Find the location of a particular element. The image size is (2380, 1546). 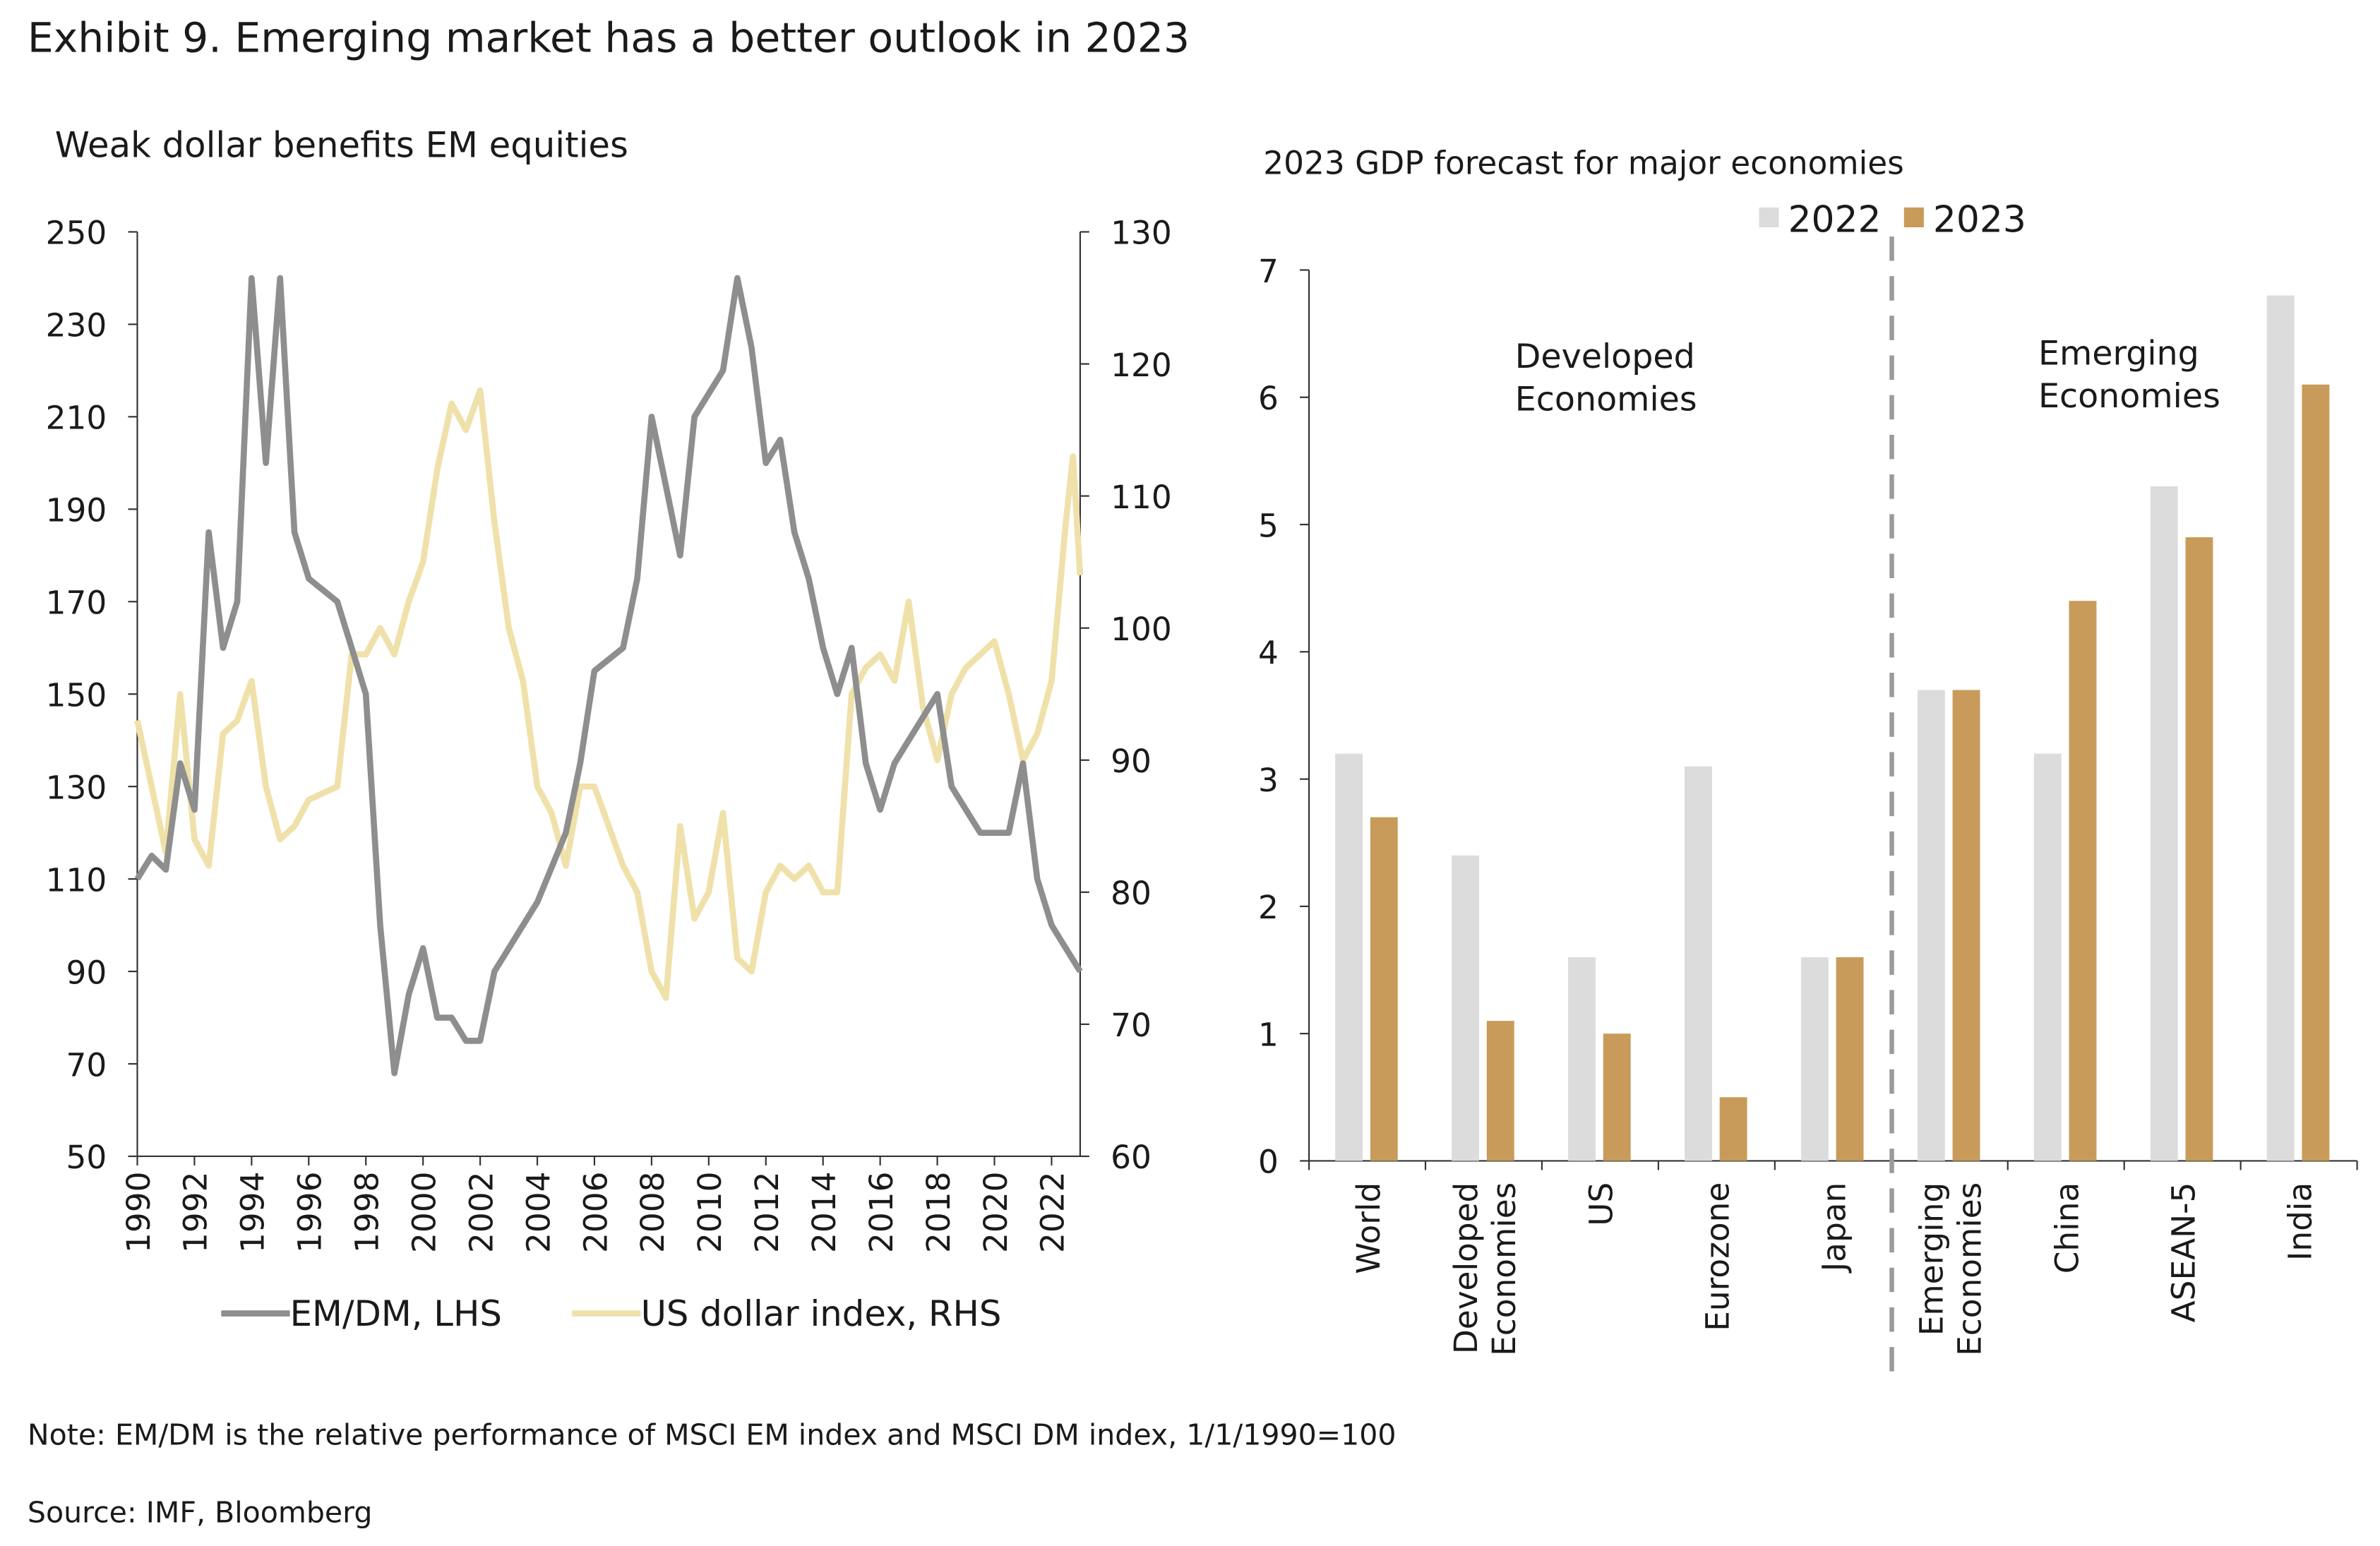

left-y-tick-label: 70 is located at coordinates (86, 1065).